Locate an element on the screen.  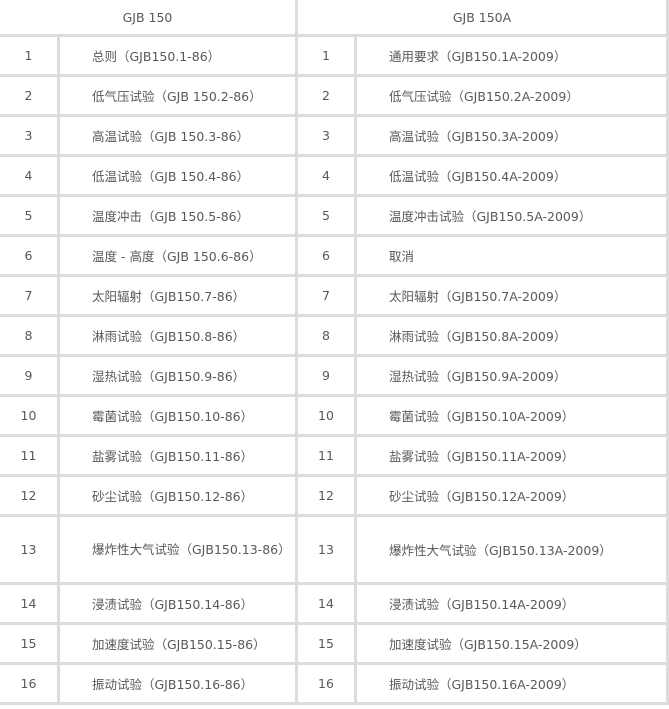
old-index-cell: 12 is located at coordinates (28, 495).